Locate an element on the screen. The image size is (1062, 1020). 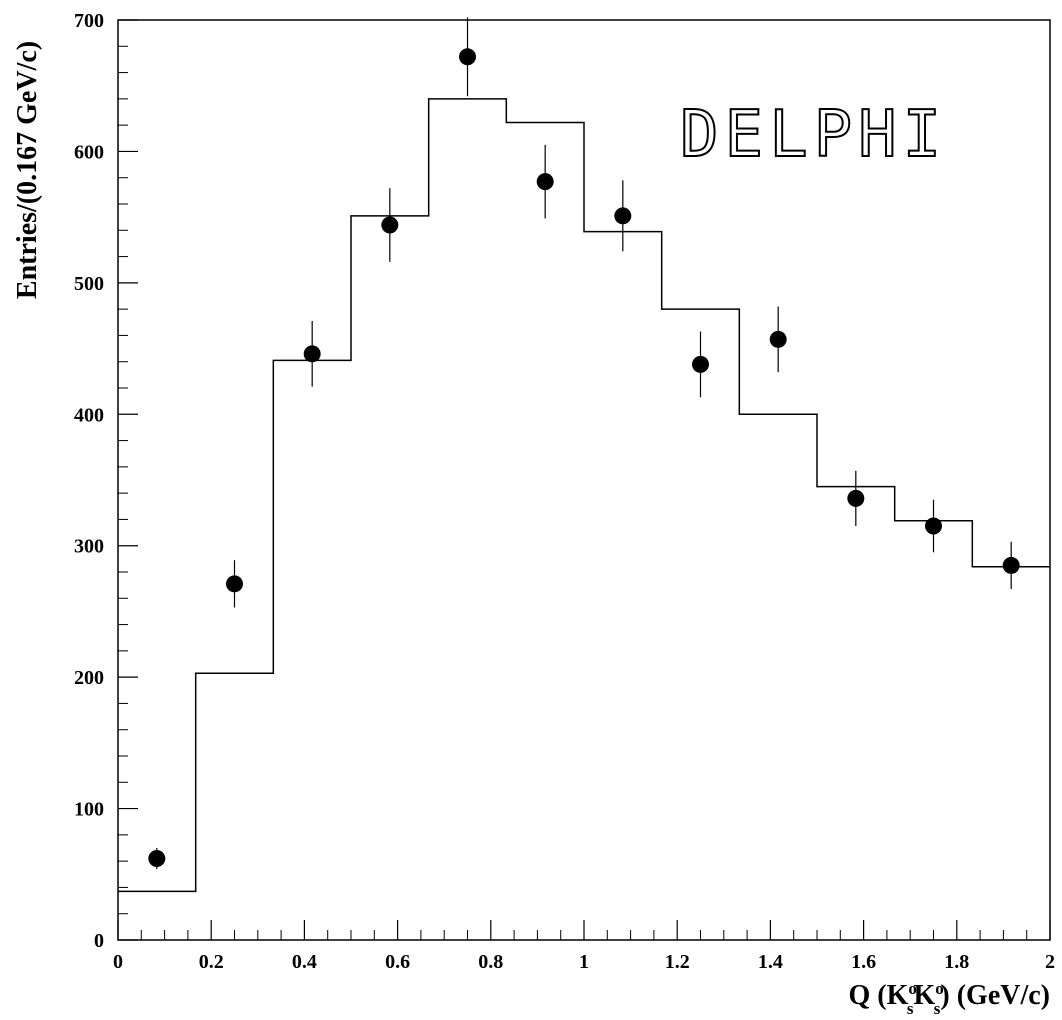
x-axis-title-sup2: o is located at coordinates (939, 988).